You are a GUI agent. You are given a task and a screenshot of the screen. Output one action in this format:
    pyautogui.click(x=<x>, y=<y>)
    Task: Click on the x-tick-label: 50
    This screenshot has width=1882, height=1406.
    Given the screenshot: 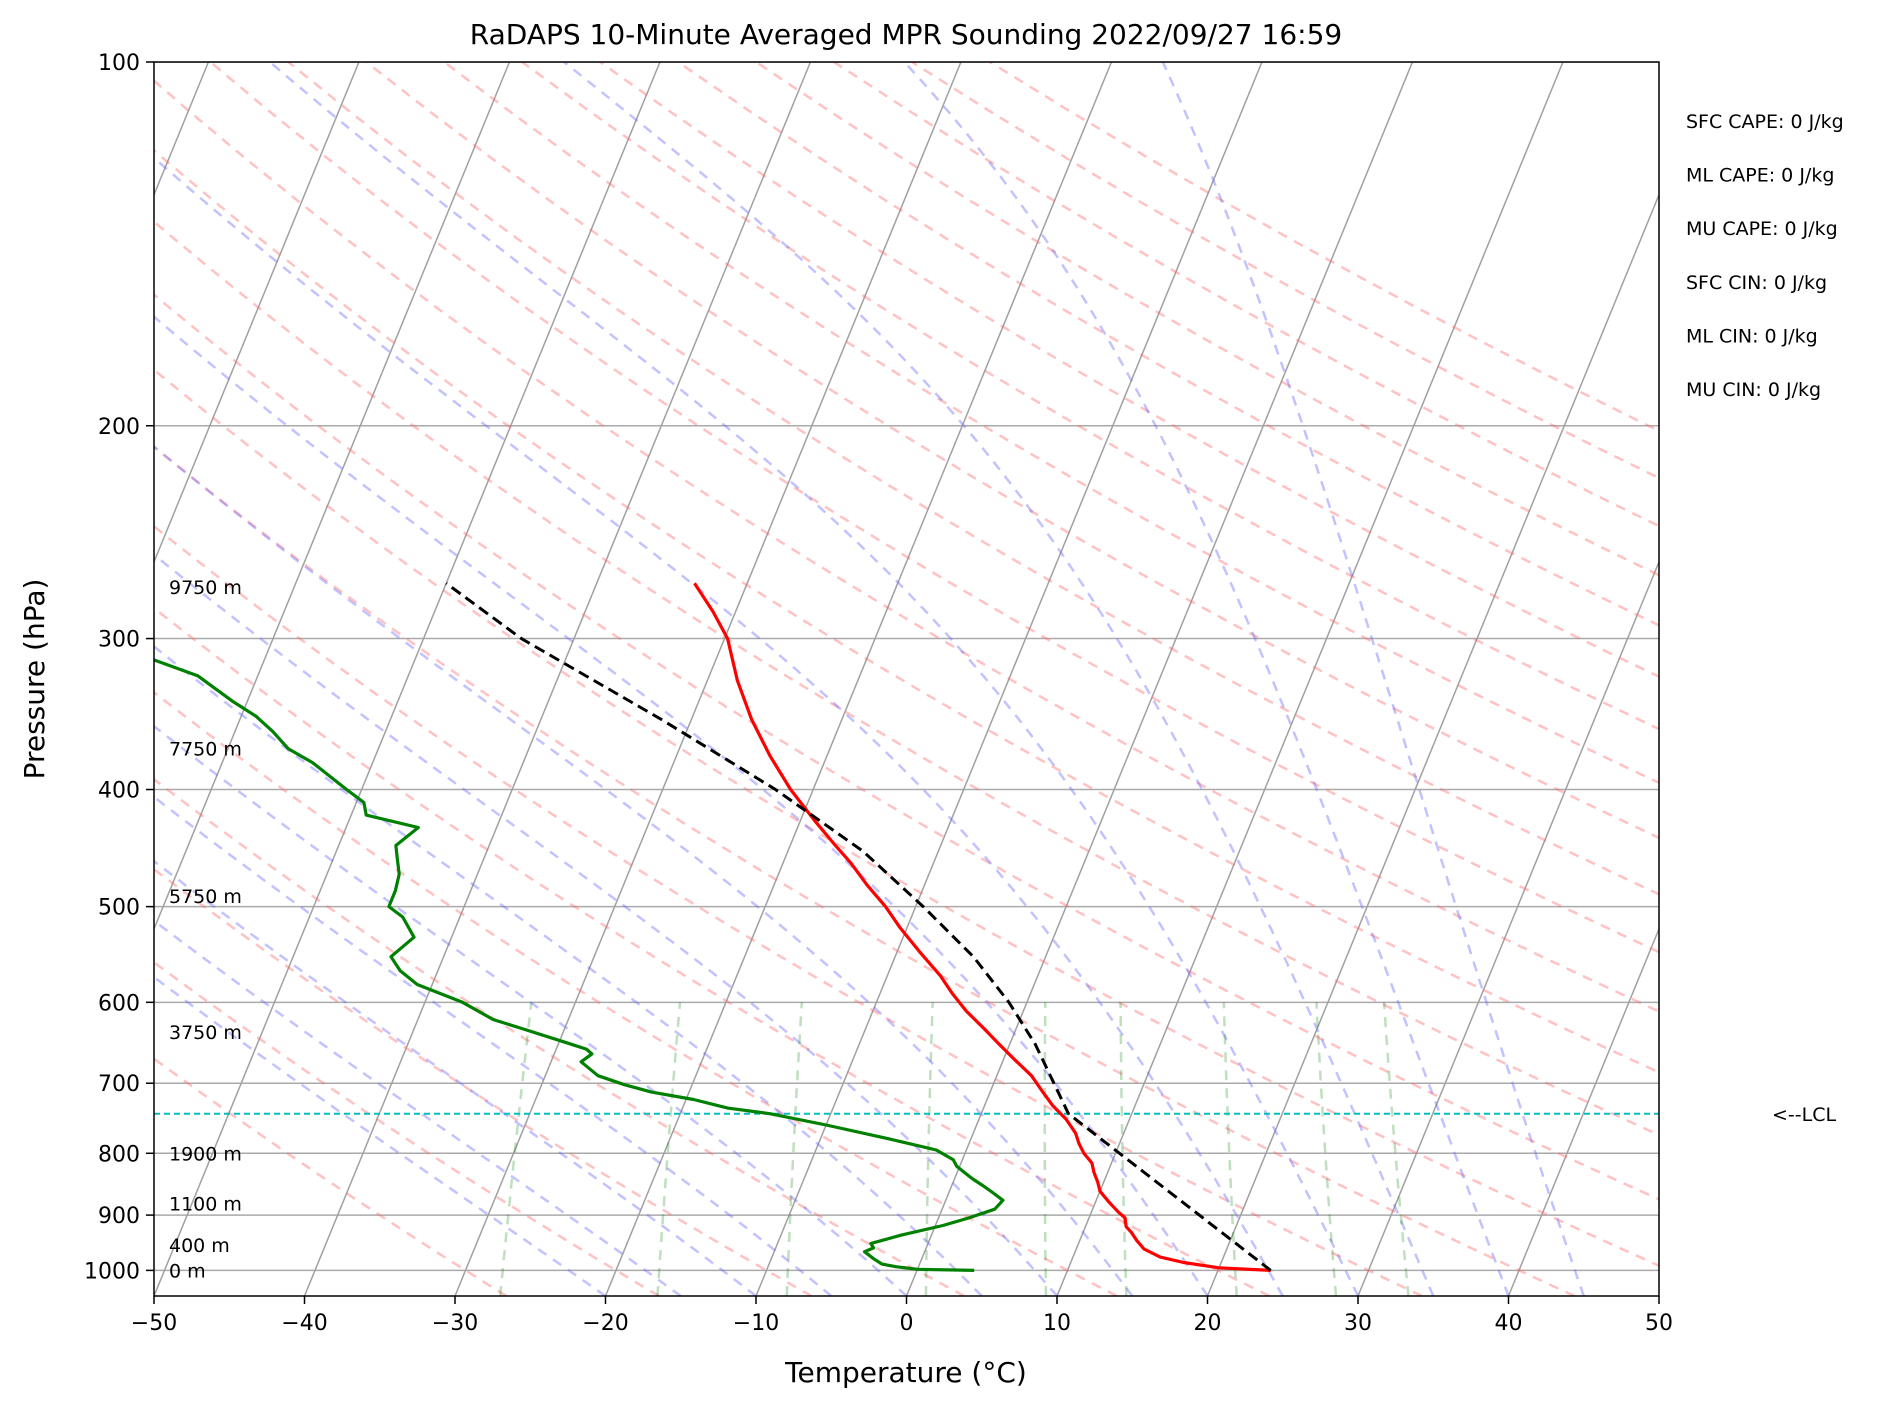 What is the action you would take?
    pyautogui.click(x=1659, y=1323)
    